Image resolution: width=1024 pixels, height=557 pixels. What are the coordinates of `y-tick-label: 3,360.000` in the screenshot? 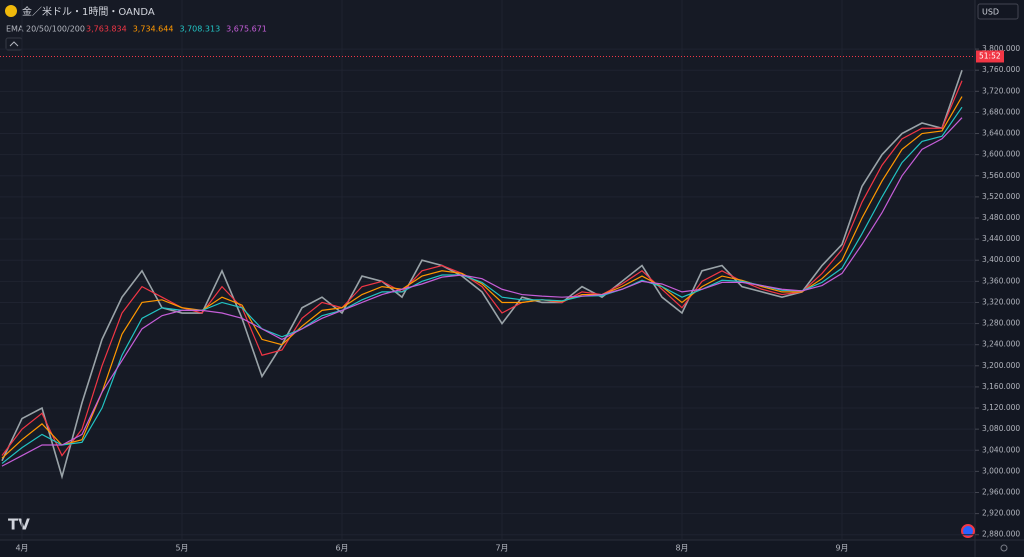 It's located at (1001, 280).